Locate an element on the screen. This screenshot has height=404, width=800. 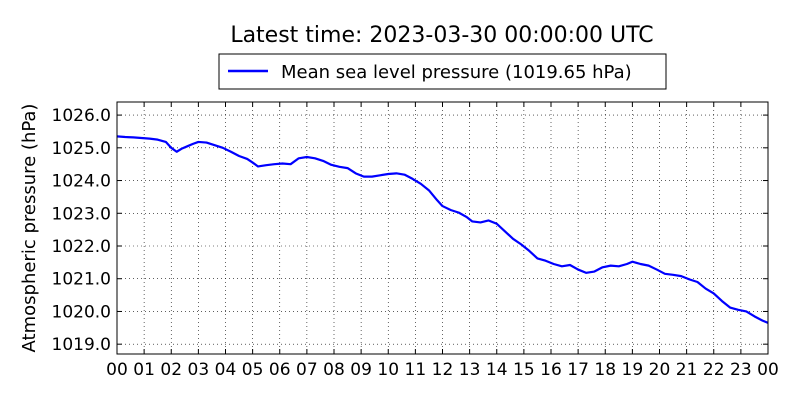
x-tick-label: 02 is located at coordinates (171, 370).